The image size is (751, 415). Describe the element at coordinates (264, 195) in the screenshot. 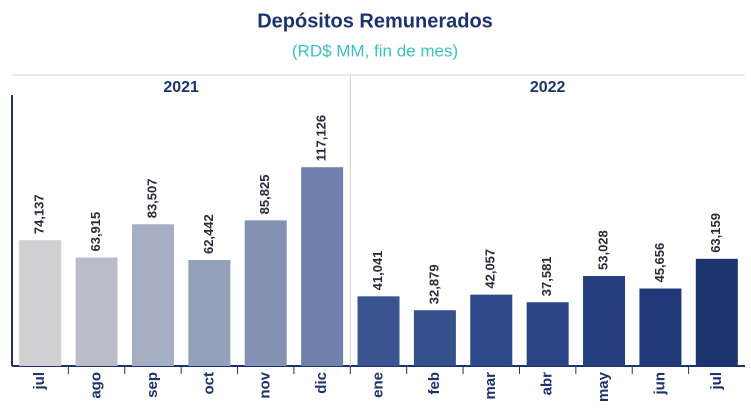

I see `value-label: 85,825` at that location.